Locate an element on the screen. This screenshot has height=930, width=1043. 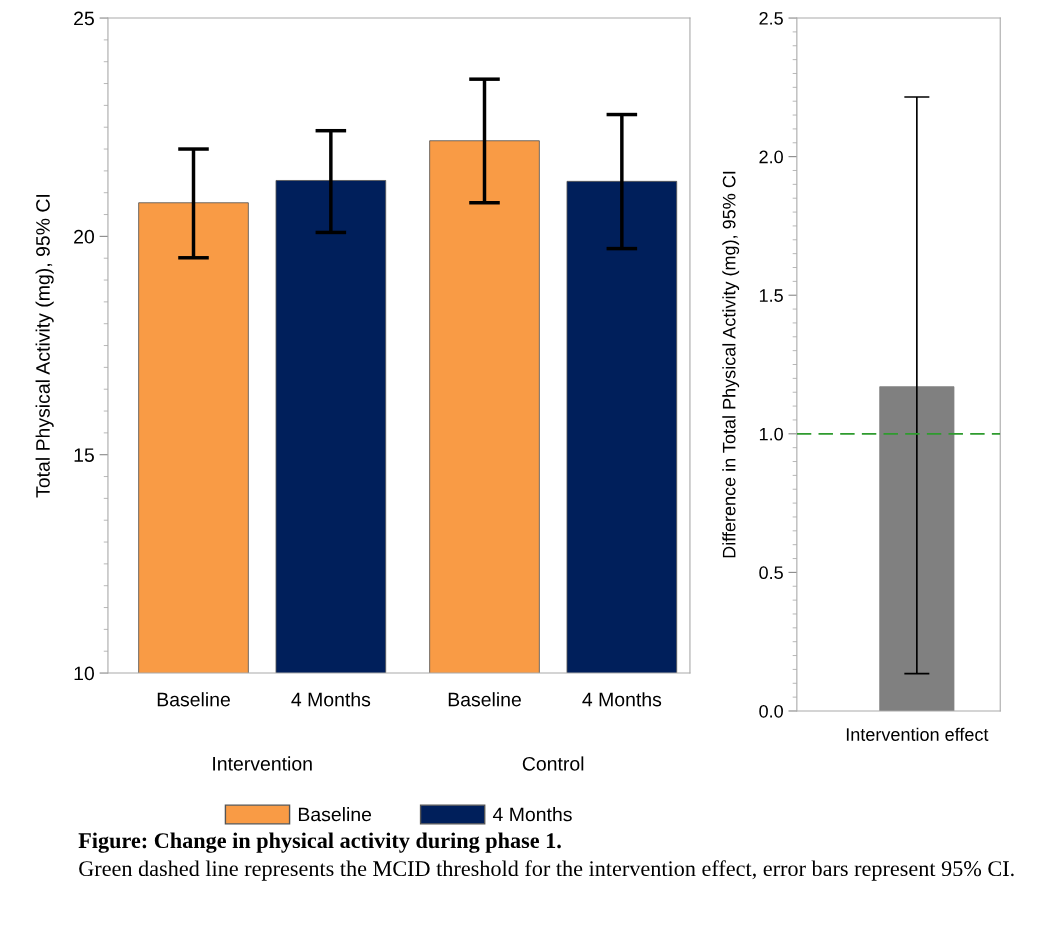
y-tick-label: 0.0 is located at coordinates (771, 711).